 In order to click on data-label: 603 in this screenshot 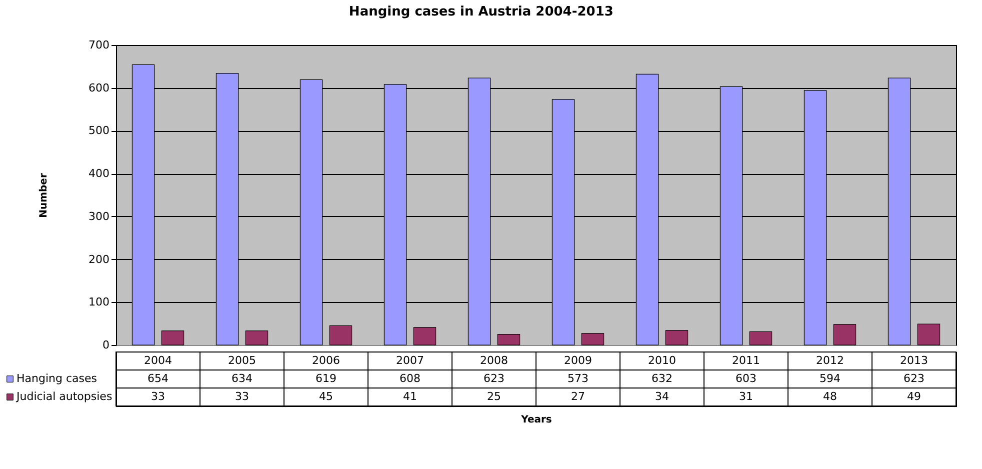, I will do `click(746, 378)`.